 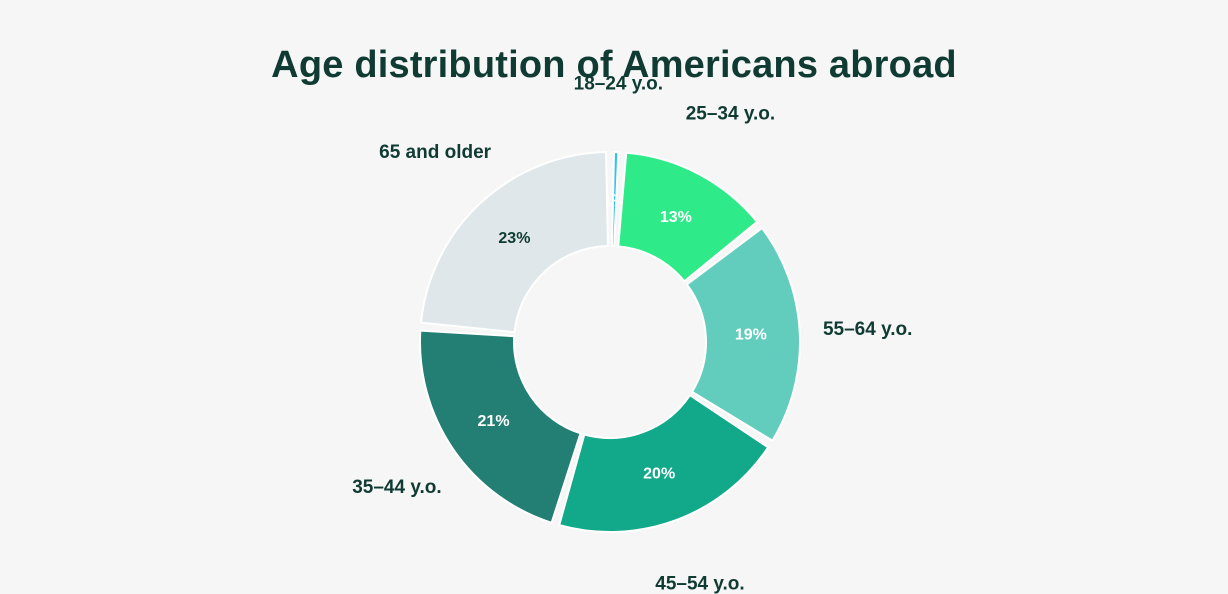 I want to click on category-label-55-64-y-o: 55–64 y.o., so click(x=867, y=329).